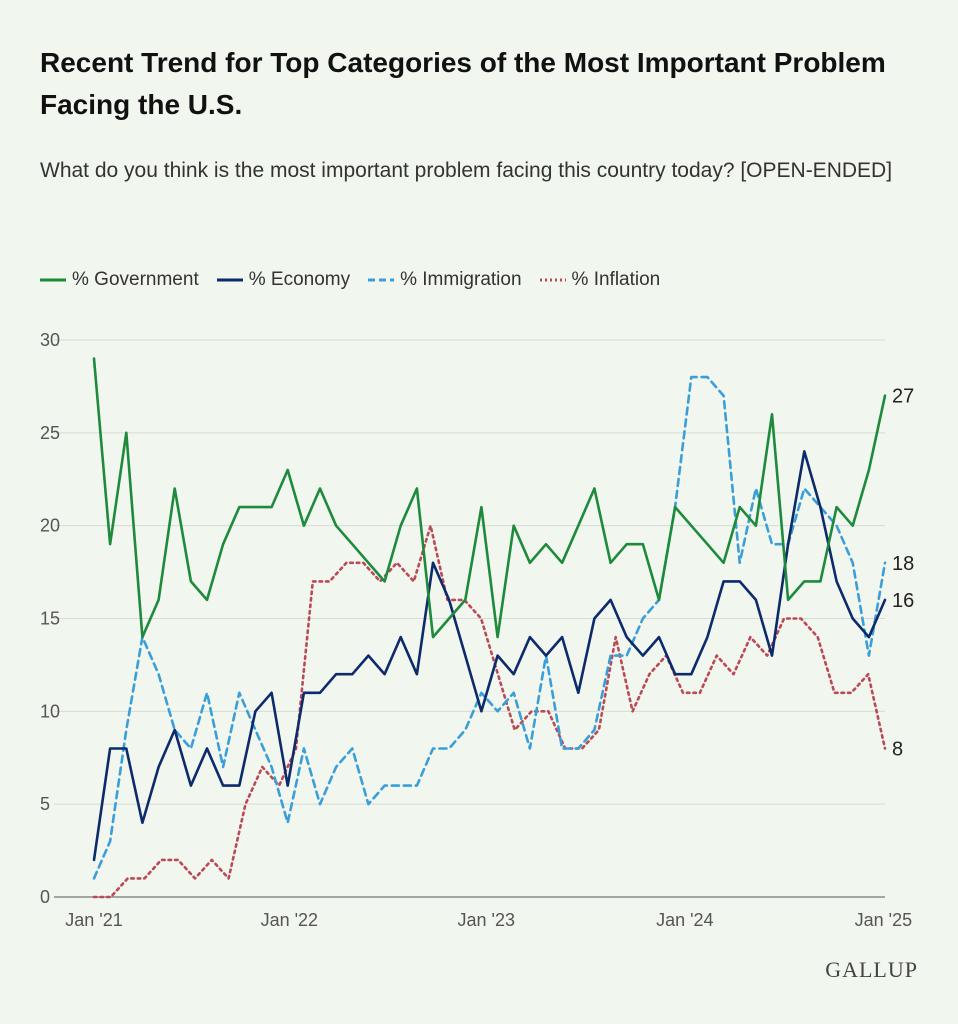  What do you see at coordinates (289, 920) in the screenshot?
I see `x-tick-label-1: Jan '22` at bounding box center [289, 920].